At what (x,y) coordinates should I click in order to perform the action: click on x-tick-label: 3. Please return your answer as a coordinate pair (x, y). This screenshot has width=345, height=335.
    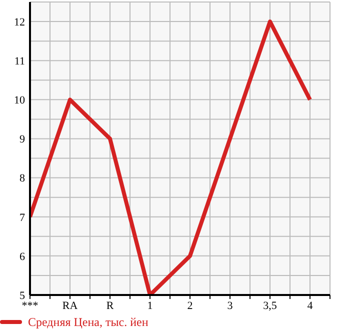
    Looking at the image, I should click on (230, 306).